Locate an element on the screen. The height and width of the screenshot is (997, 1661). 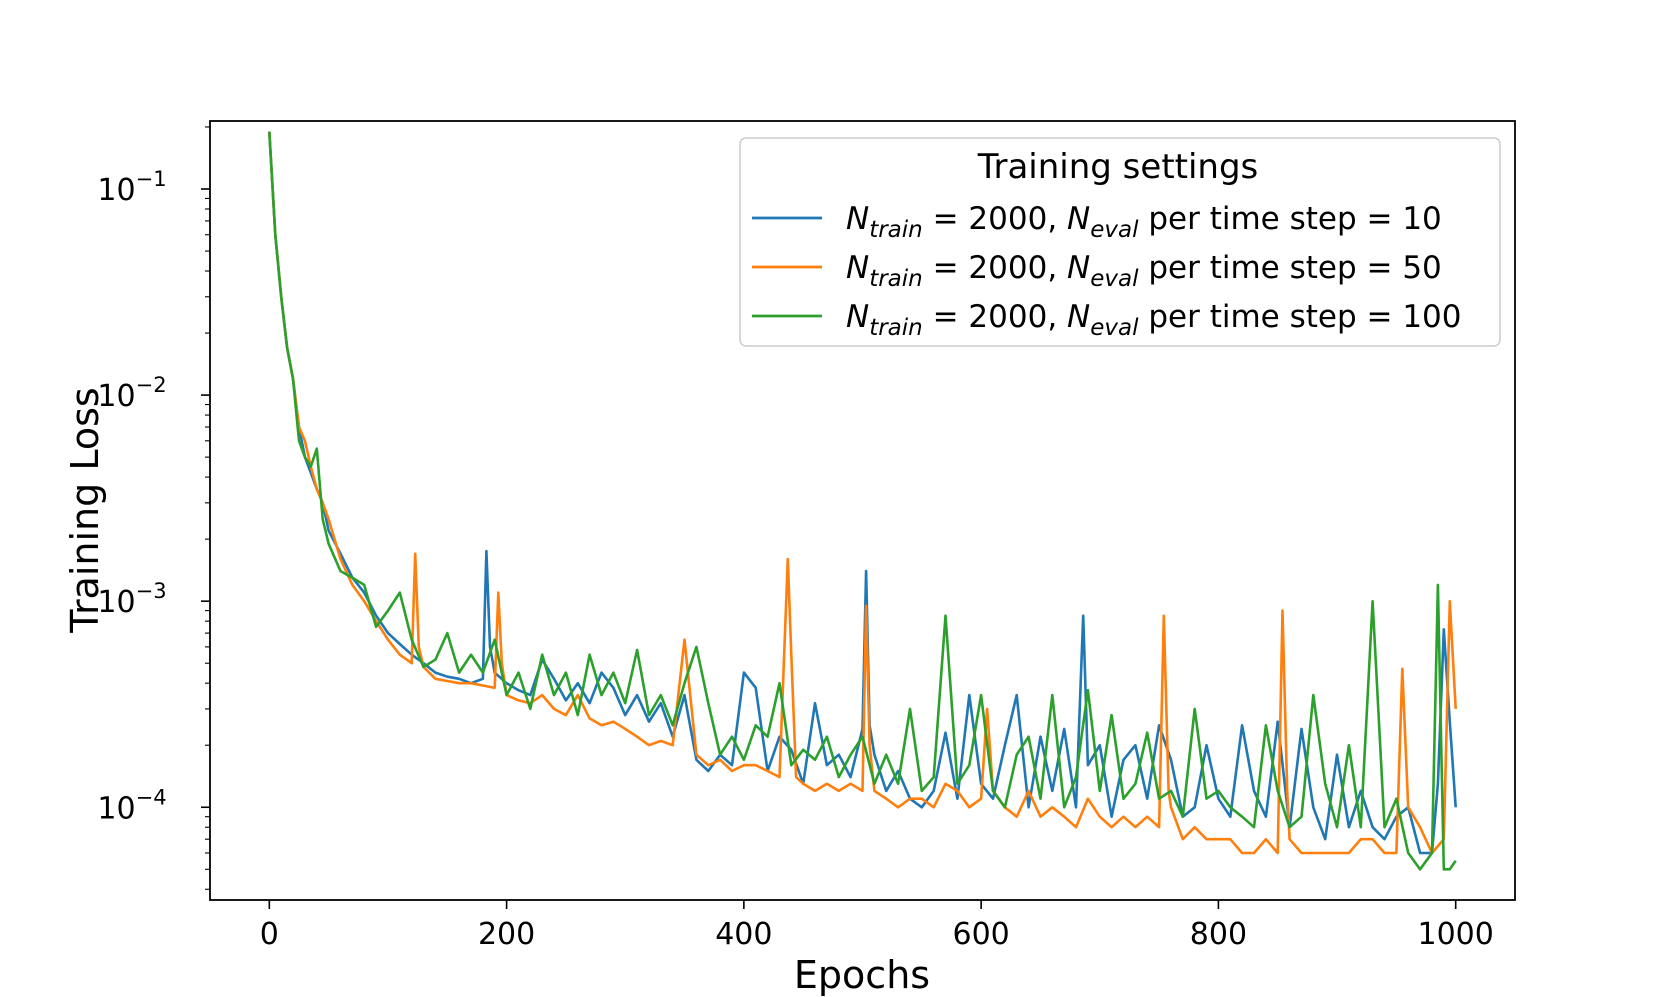
x-tick-label: 0 is located at coordinates (269, 934).